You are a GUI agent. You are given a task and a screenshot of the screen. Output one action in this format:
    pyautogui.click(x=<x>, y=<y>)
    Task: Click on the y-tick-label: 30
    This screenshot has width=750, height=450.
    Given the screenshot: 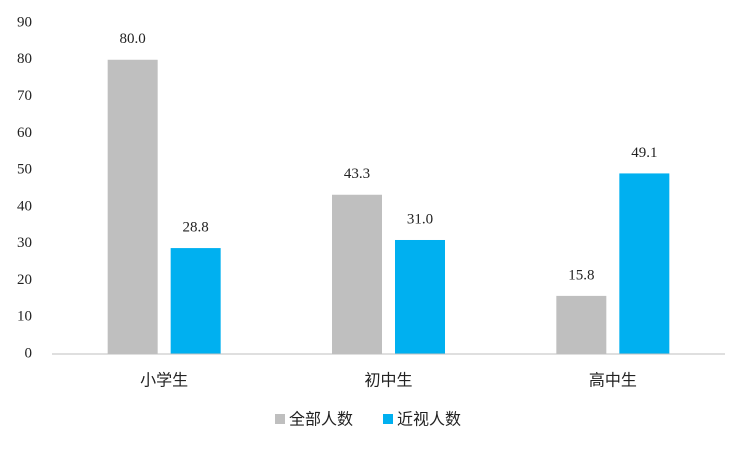 What is the action you would take?
    pyautogui.click(x=24, y=243)
    